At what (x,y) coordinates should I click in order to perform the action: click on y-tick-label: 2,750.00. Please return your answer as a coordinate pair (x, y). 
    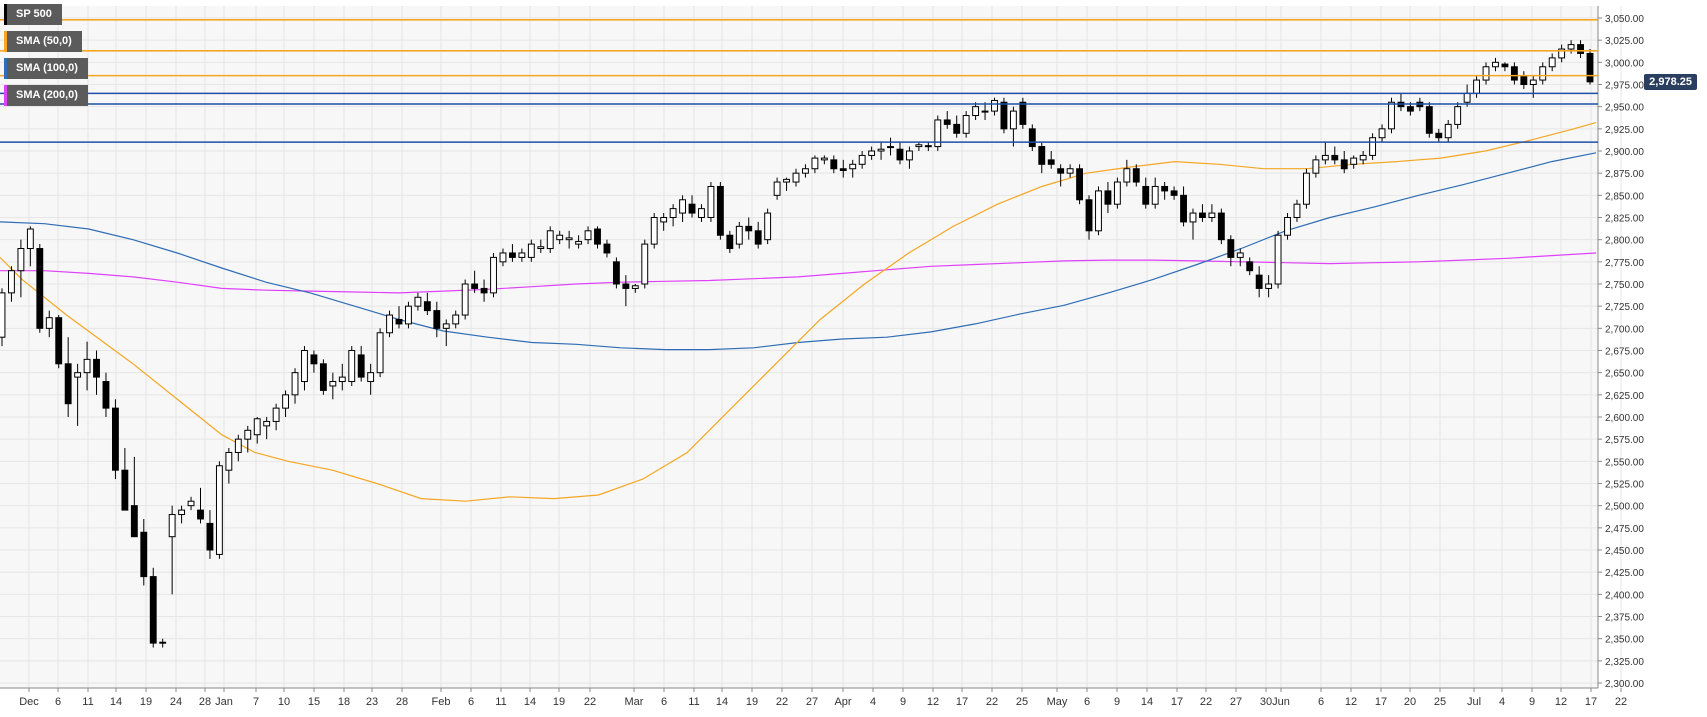
    Looking at the image, I should click on (1624, 285).